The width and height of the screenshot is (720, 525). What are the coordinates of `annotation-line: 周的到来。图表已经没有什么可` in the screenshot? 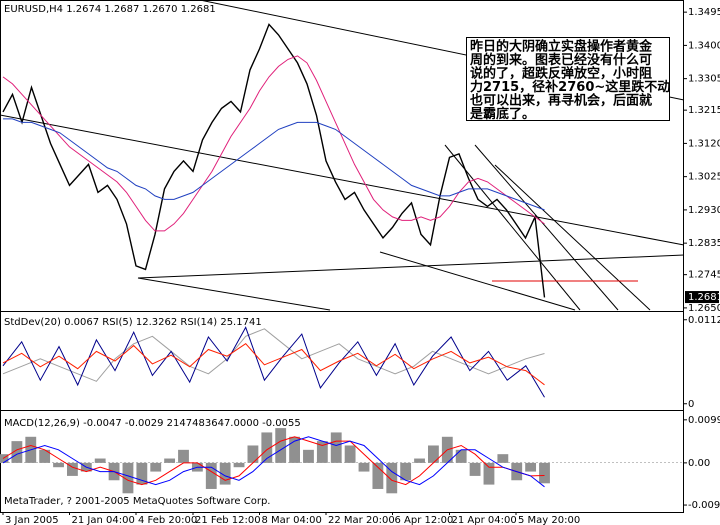 It's located at (561, 60).